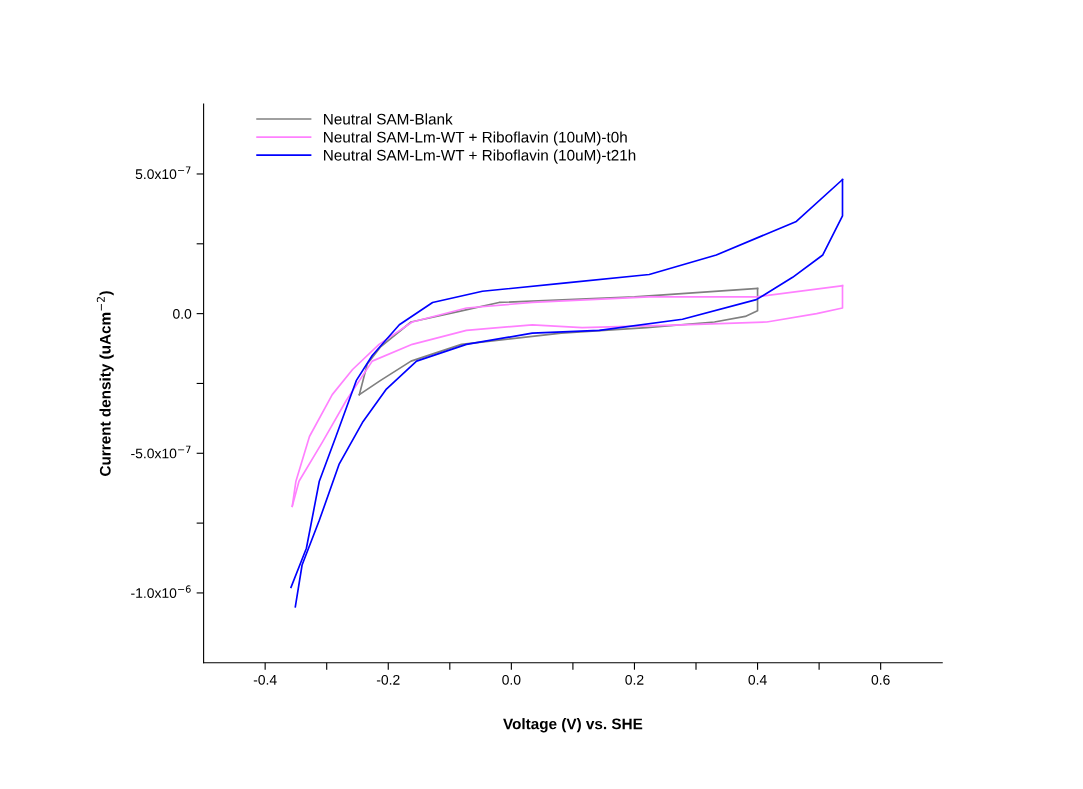 This screenshot has height=789, width=1083. I want to click on x-tick-label: 0.2, so click(634, 679).